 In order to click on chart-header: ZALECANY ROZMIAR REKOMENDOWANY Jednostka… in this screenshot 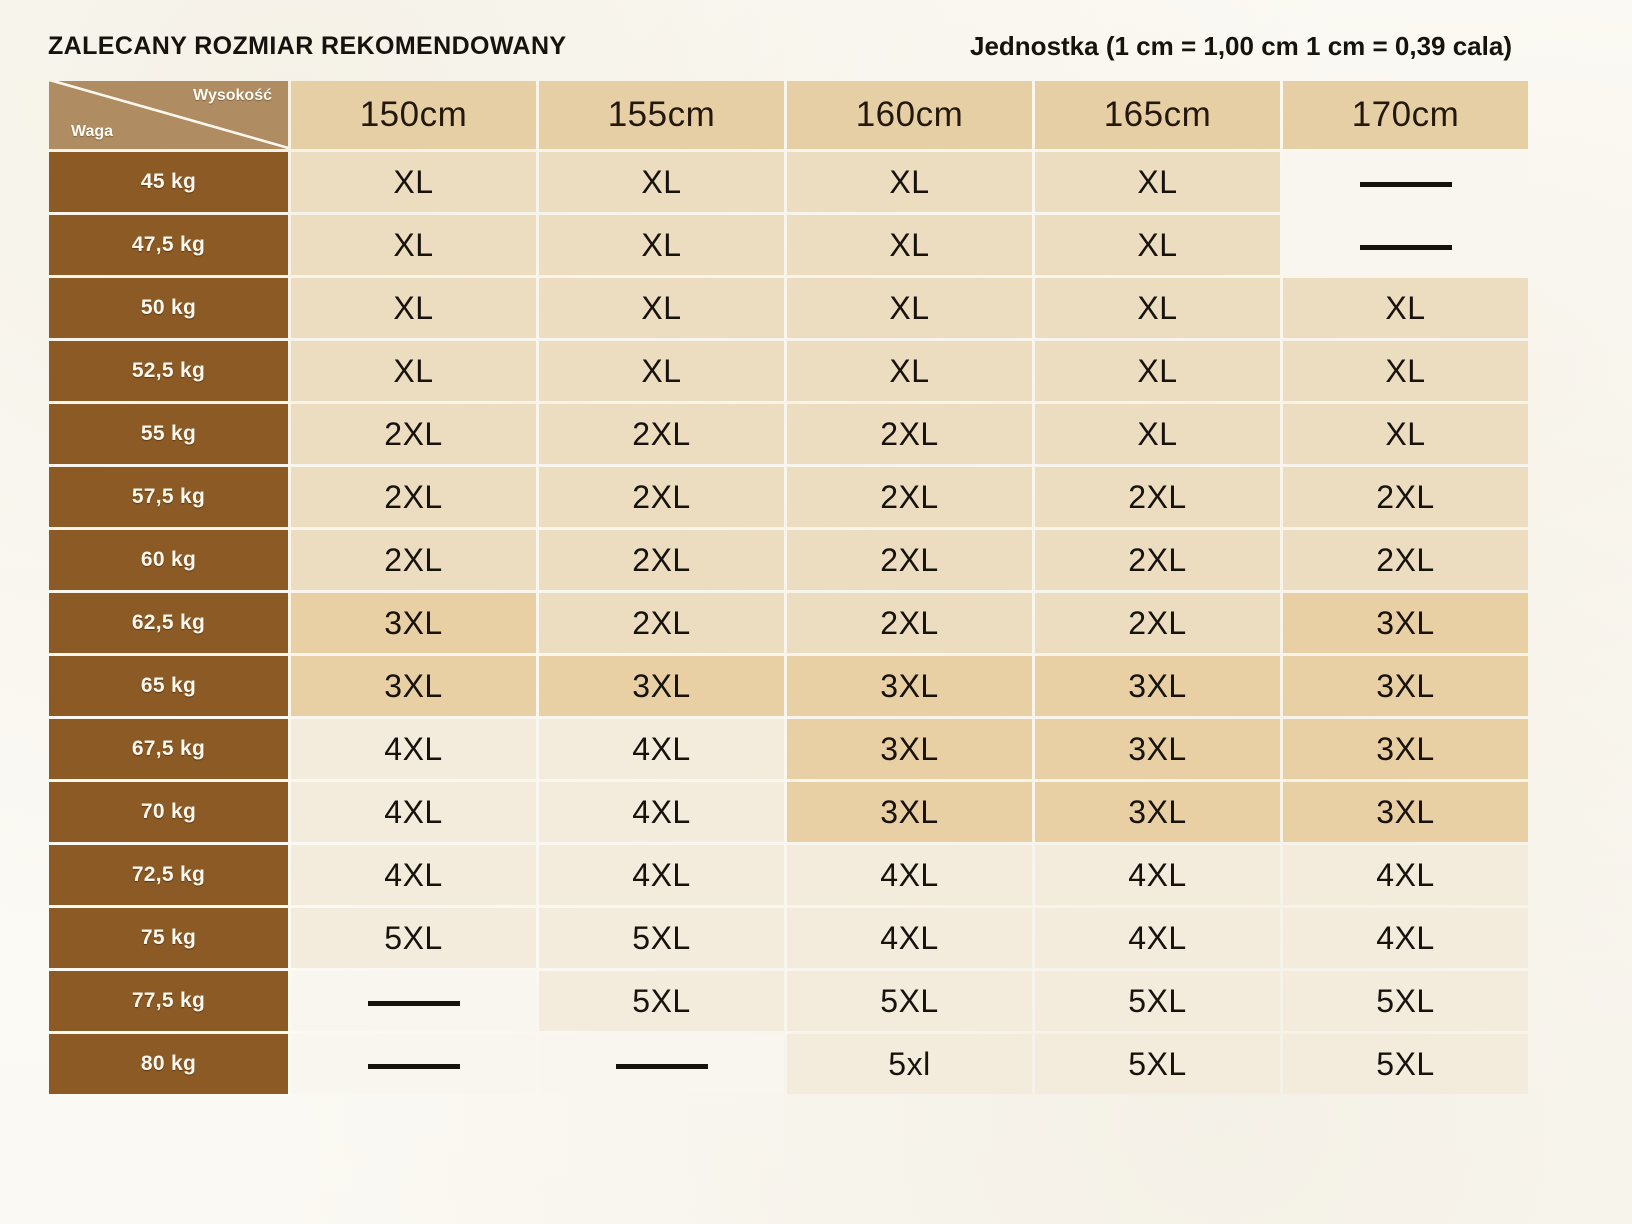, I will do `click(780, 46)`.